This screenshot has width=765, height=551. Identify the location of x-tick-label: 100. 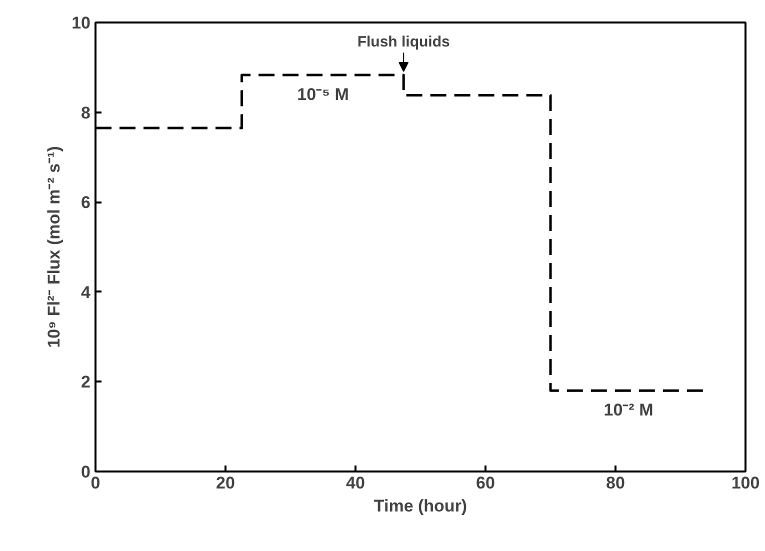
(745, 483).